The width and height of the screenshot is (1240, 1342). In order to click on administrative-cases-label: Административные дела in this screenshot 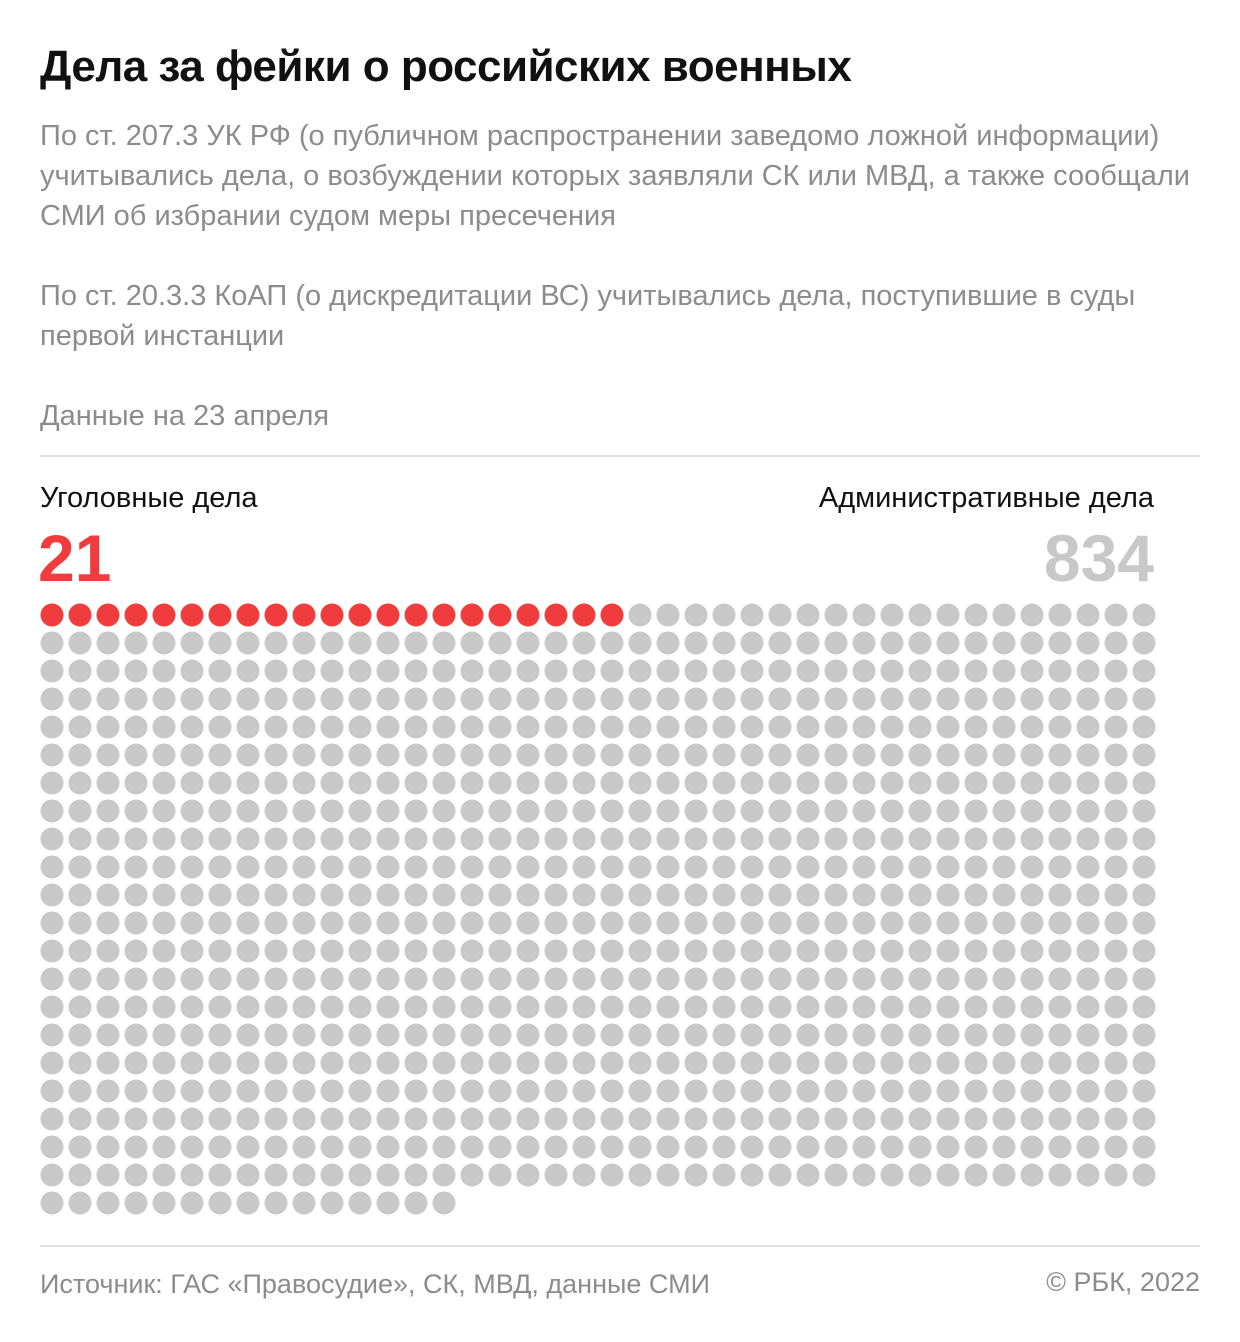, I will do `click(986, 498)`.